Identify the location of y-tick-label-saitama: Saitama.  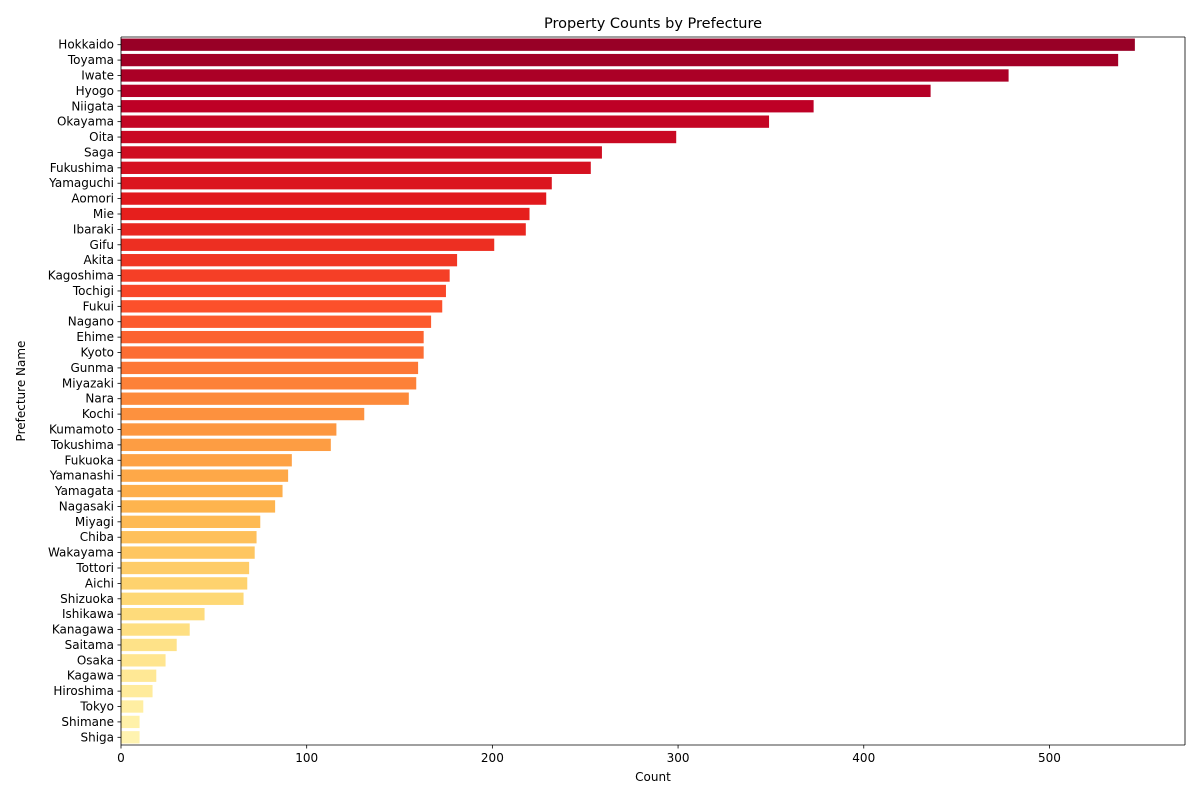
(89, 645).